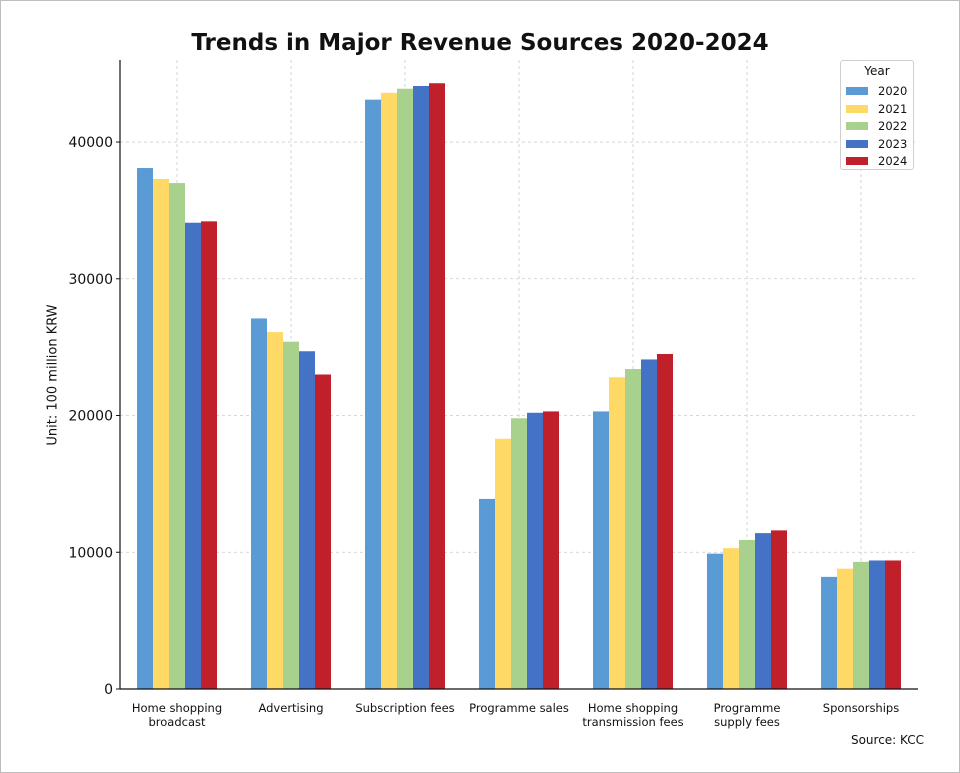 The height and width of the screenshot is (773, 960). I want to click on x-tick-label: Advertising, so click(290, 708).